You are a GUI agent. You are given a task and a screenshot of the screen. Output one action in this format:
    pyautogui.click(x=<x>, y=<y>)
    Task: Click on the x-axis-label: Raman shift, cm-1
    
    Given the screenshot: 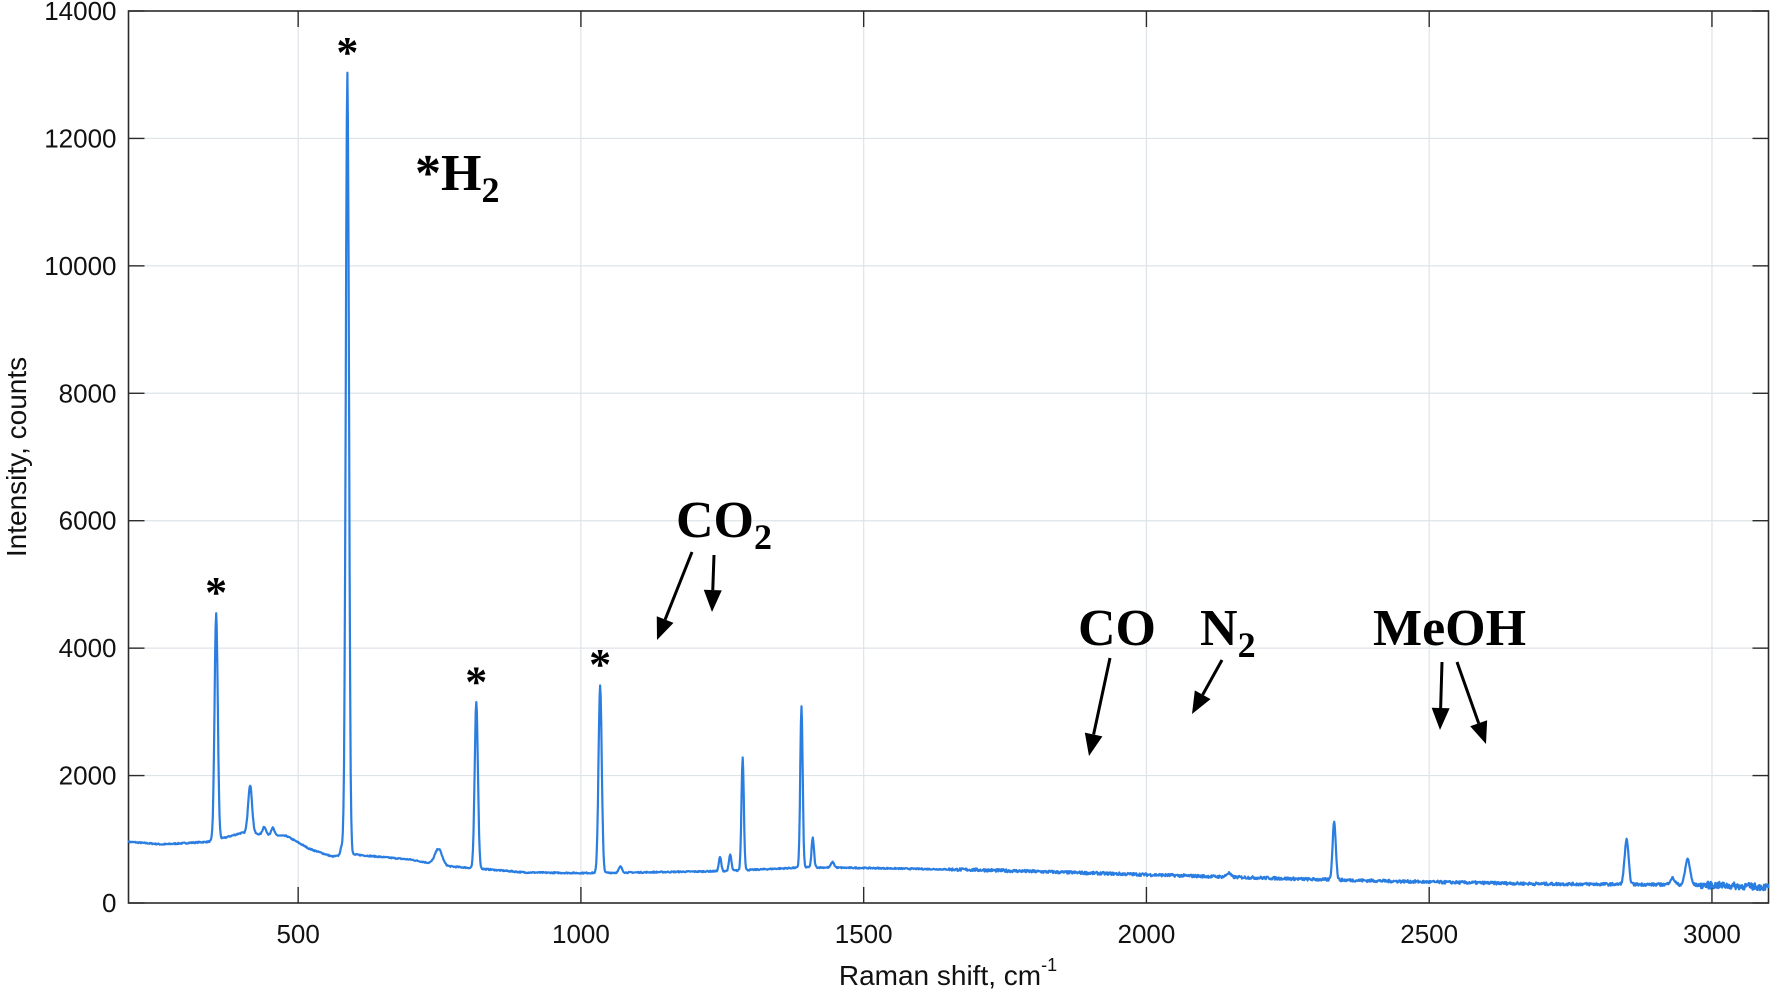 What is the action you would take?
    pyautogui.click(x=948, y=973)
    